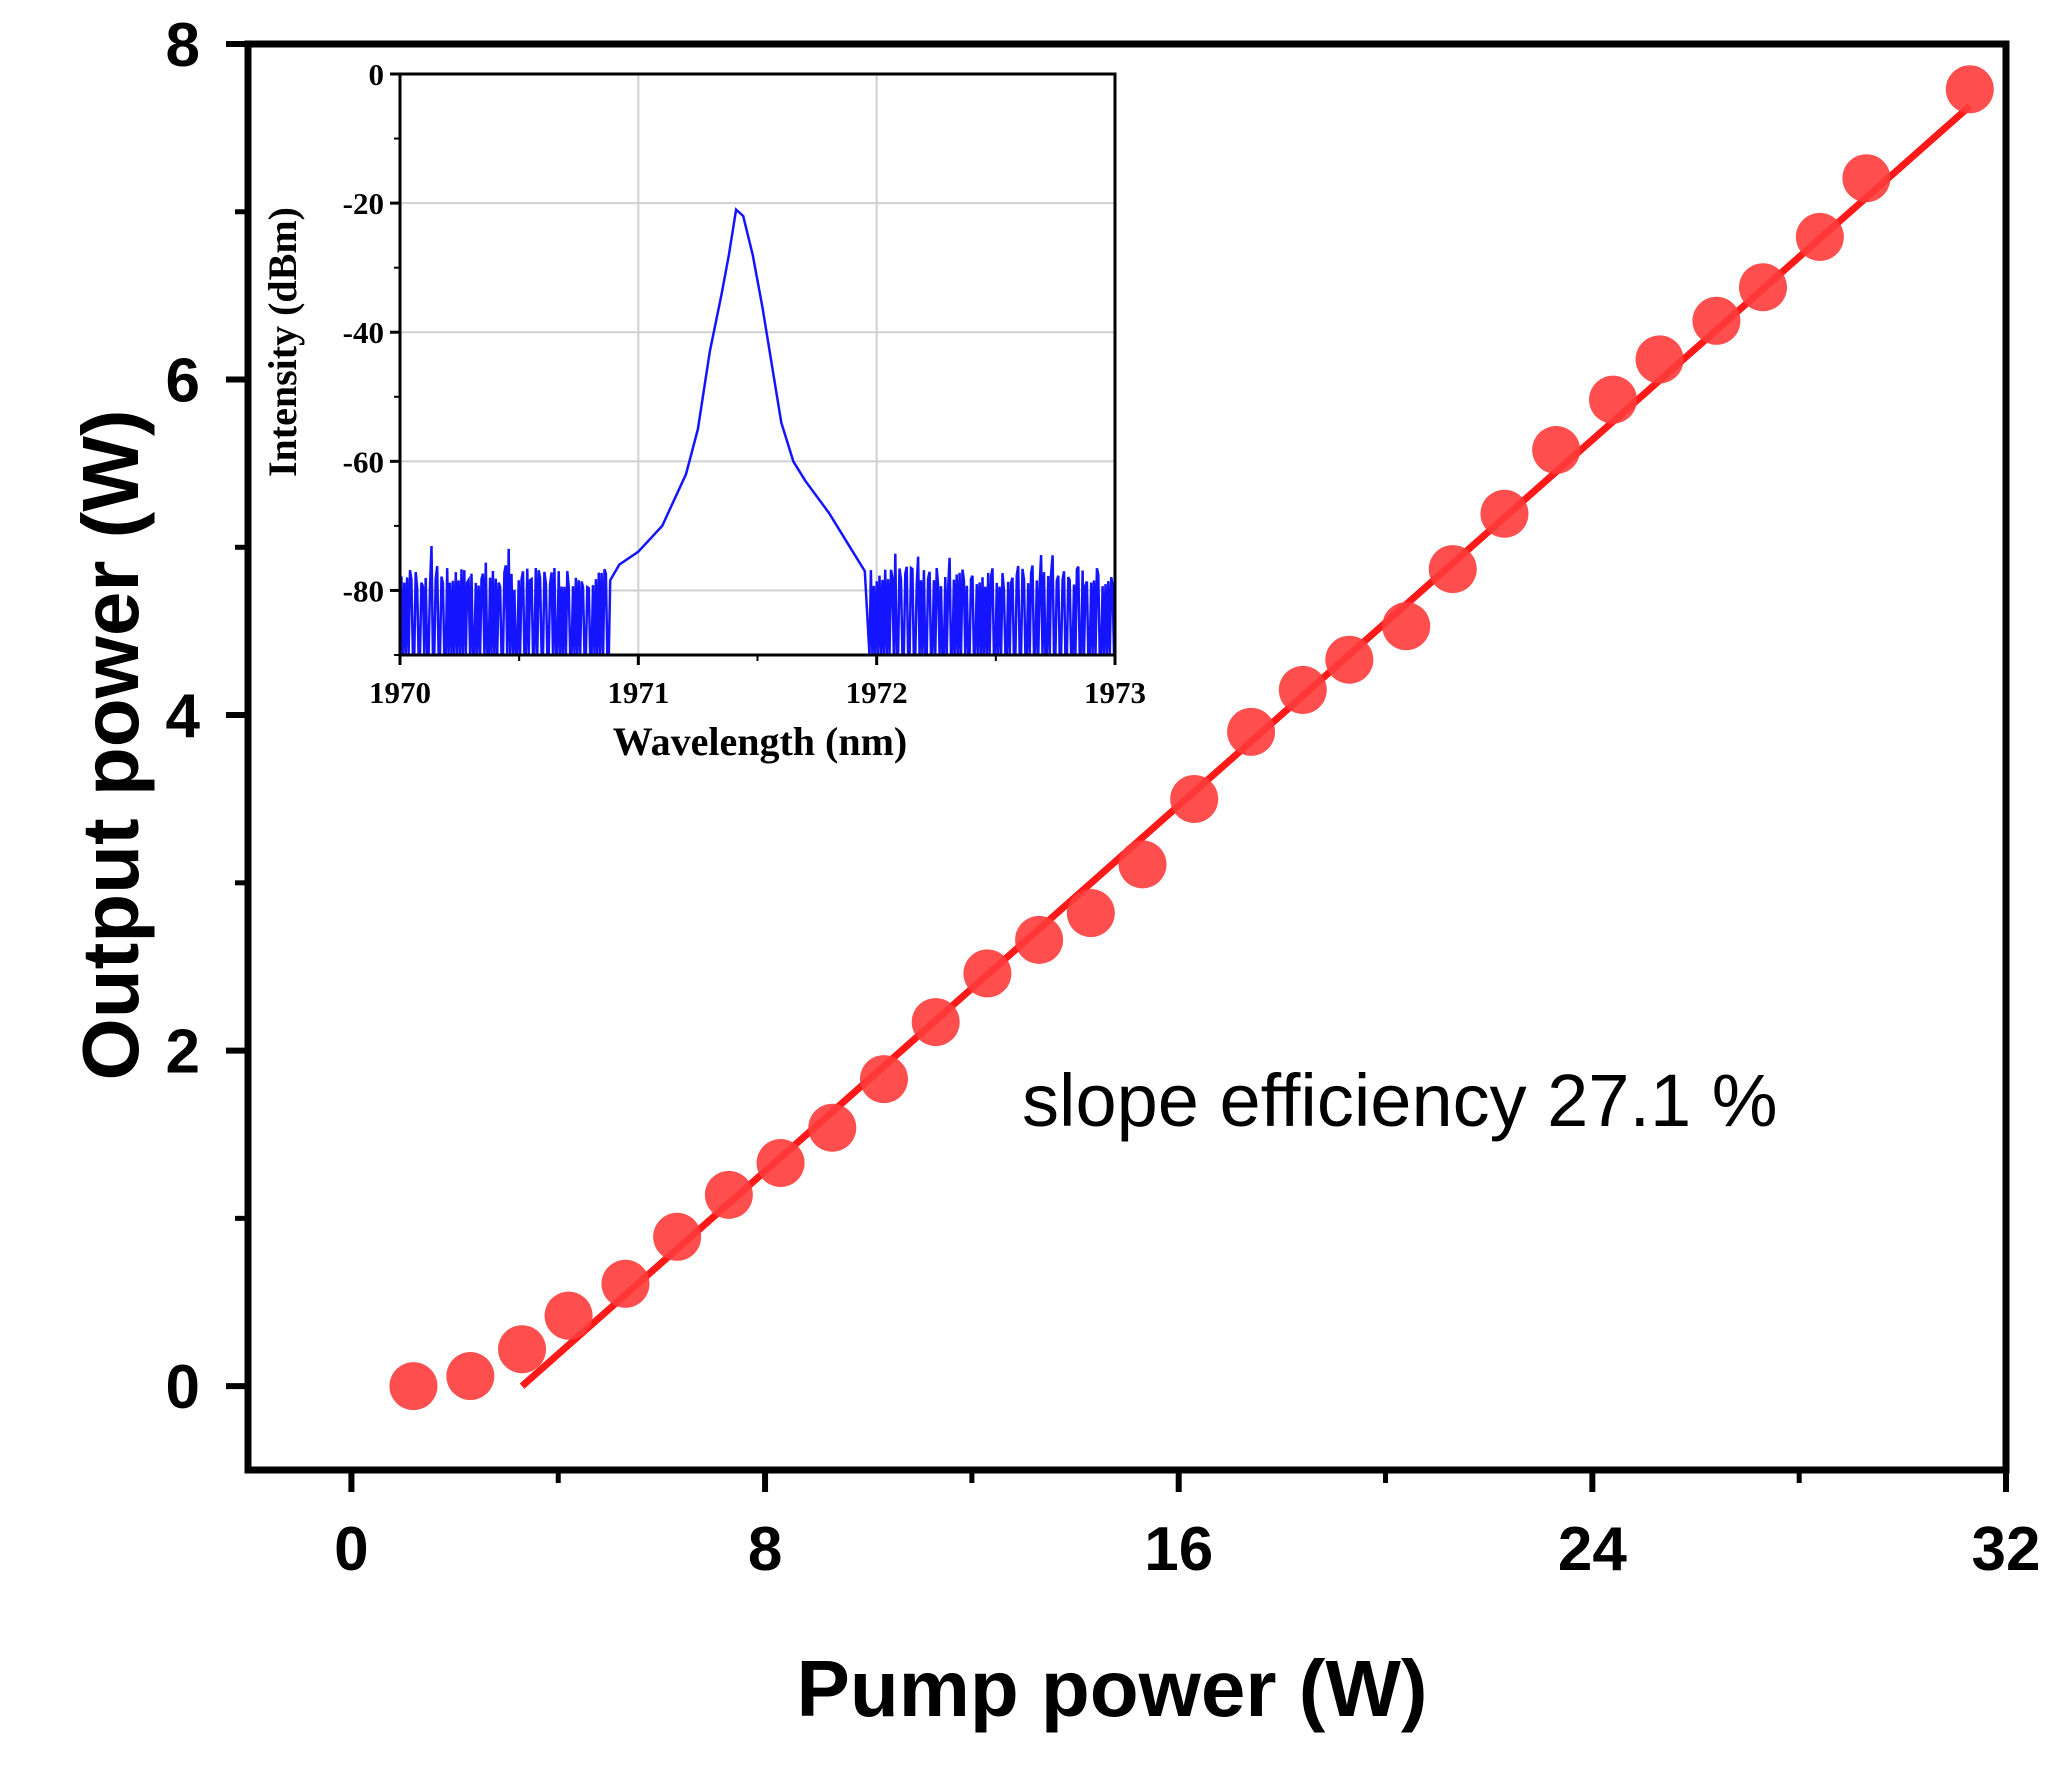  I want to click on x-tick-label: 24, so click(1592, 1549).